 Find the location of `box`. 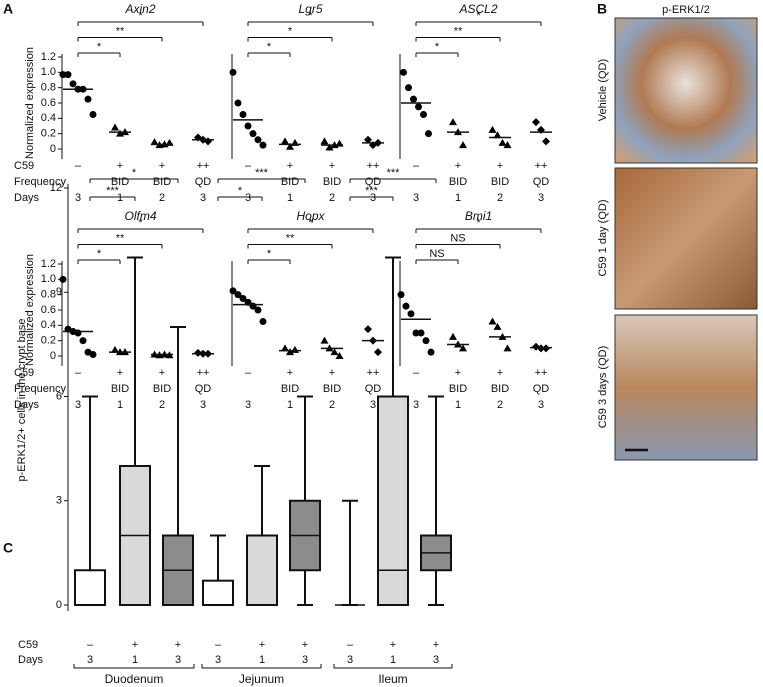

box is located at coordinates (393, 500).